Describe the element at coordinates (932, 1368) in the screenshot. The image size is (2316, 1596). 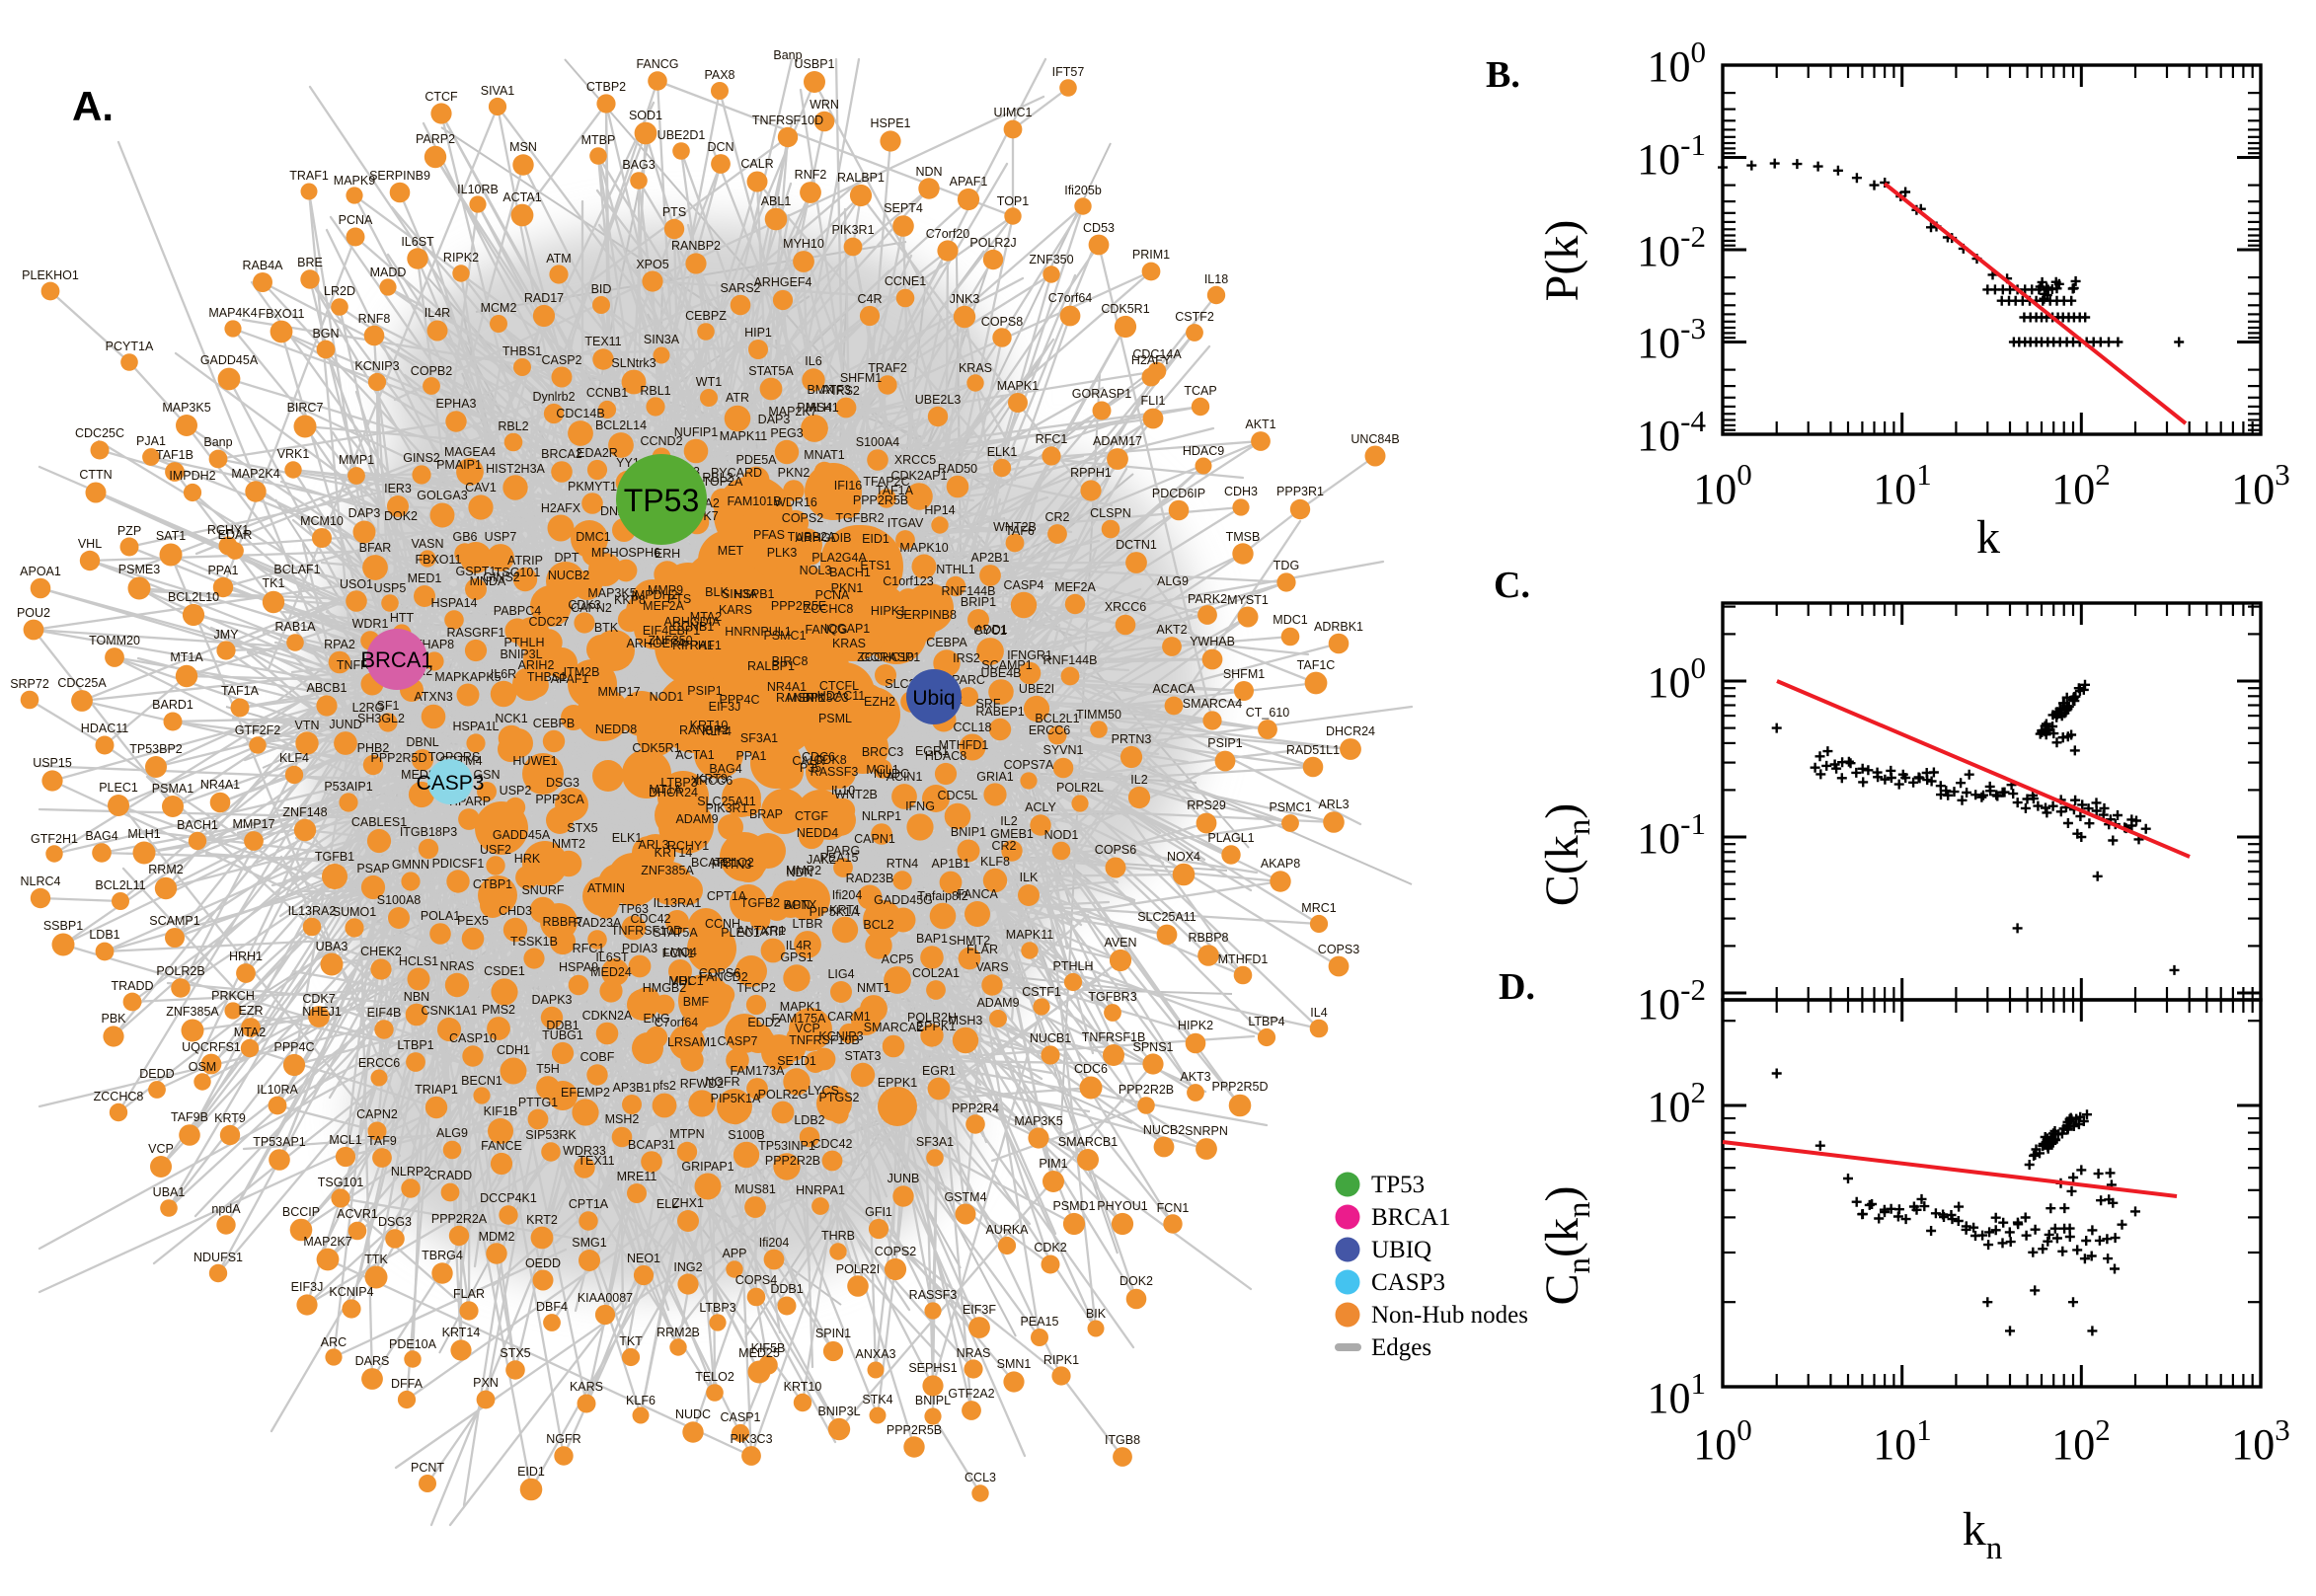
I see `svg-text: SEPHS1` at that location.